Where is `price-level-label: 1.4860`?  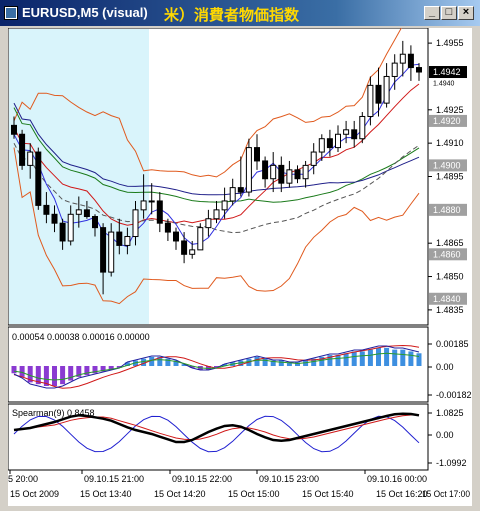
price-level-label: 1.4860 is located at coordinates (447, 254).